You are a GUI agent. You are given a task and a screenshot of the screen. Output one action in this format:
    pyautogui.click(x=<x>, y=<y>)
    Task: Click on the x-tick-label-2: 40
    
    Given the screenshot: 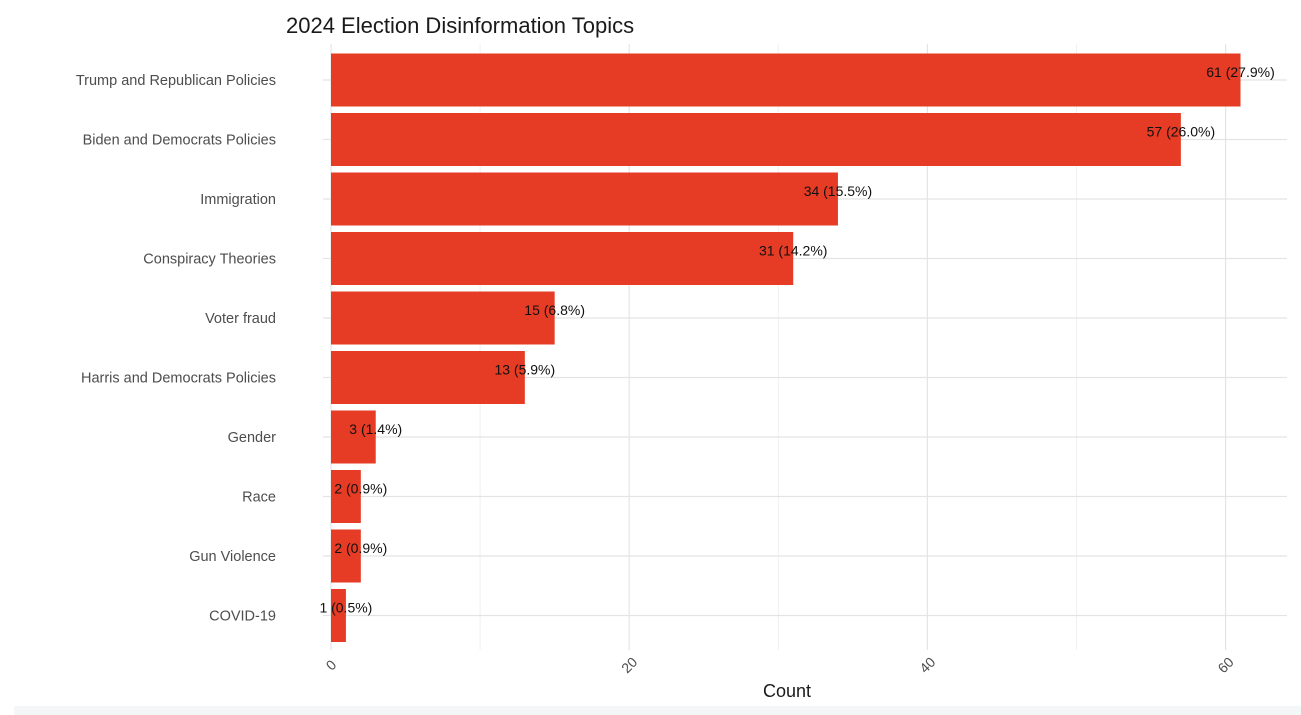 What is the action you would take?
    pyautogui.click(x=927, y=665)
    